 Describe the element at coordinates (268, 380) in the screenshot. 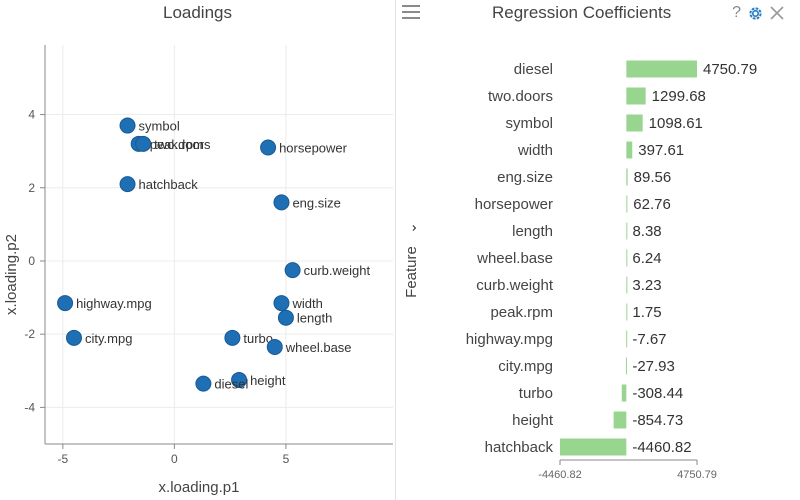

I see `point-label: height` at that location.